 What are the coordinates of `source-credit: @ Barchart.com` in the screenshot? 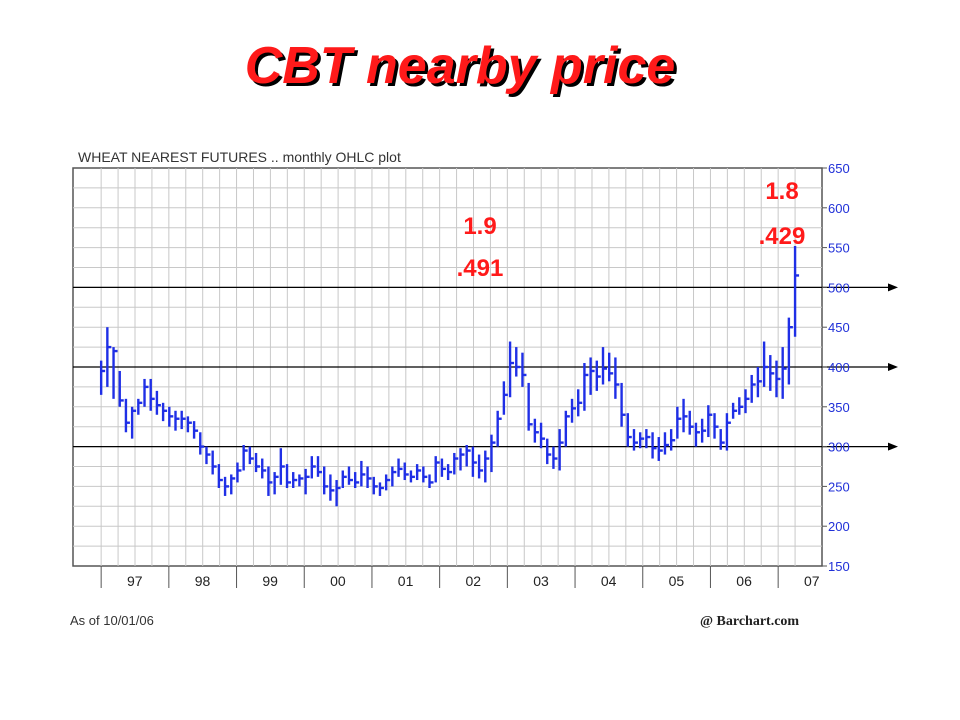 It's located at (749, 621).